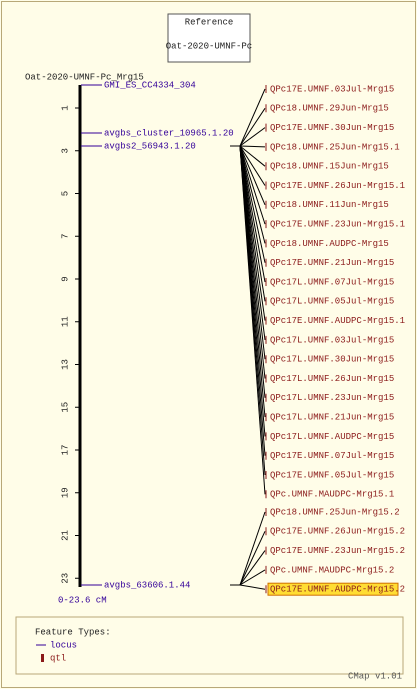  Describe the element at coordinates (147, 585) in the screenshot. I see `locus-label: avgbs_63606.1.44` at that location.